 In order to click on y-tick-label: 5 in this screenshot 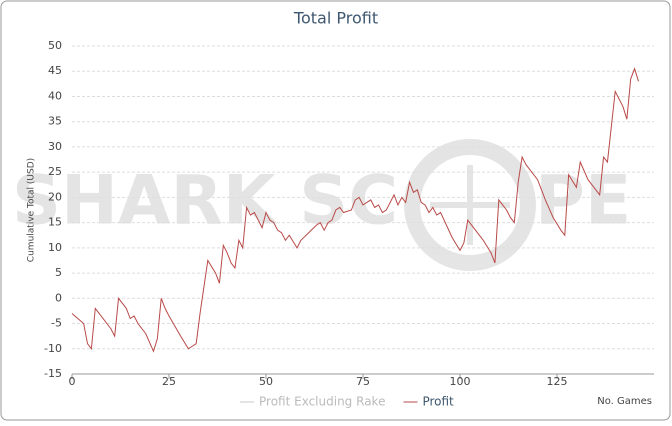, I will do `click(58, 272)`.